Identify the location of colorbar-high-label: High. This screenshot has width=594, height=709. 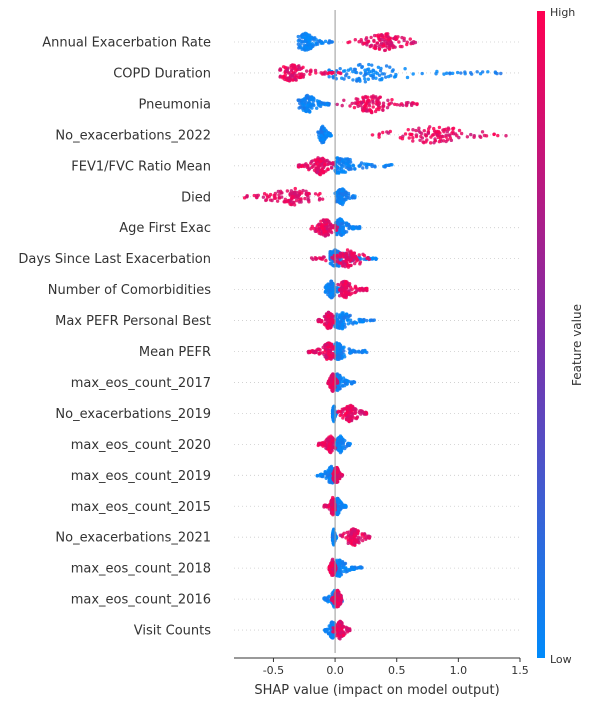
(562, 12).